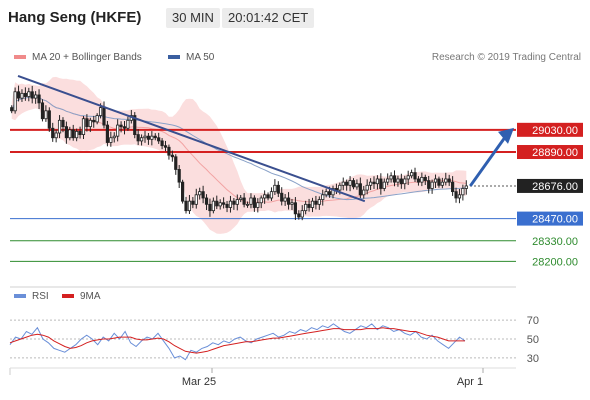 The image size is (590, 400). Describe the element at coordinates (506, 57) in the screenshot. I see `research-credit: Research © 2019 Trading Central` at that location.